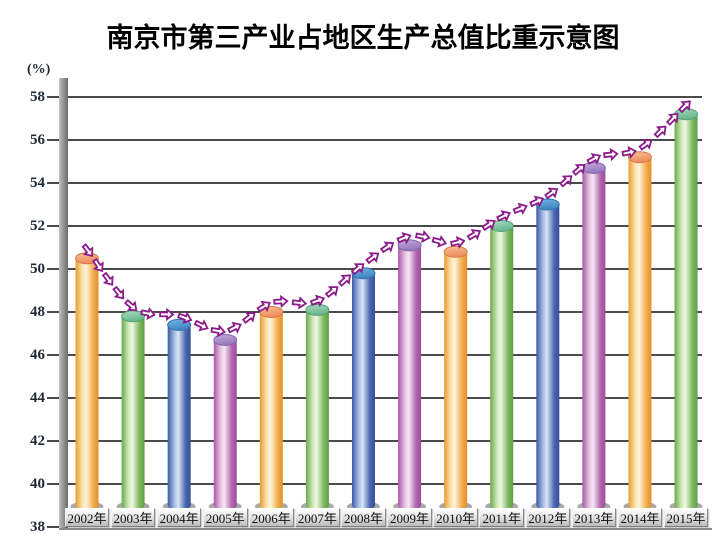 This screenshot has width=726, height=552. Describe the element at coordinates (363, 389) in the screenshot. I see `bar-2008年` at that location.